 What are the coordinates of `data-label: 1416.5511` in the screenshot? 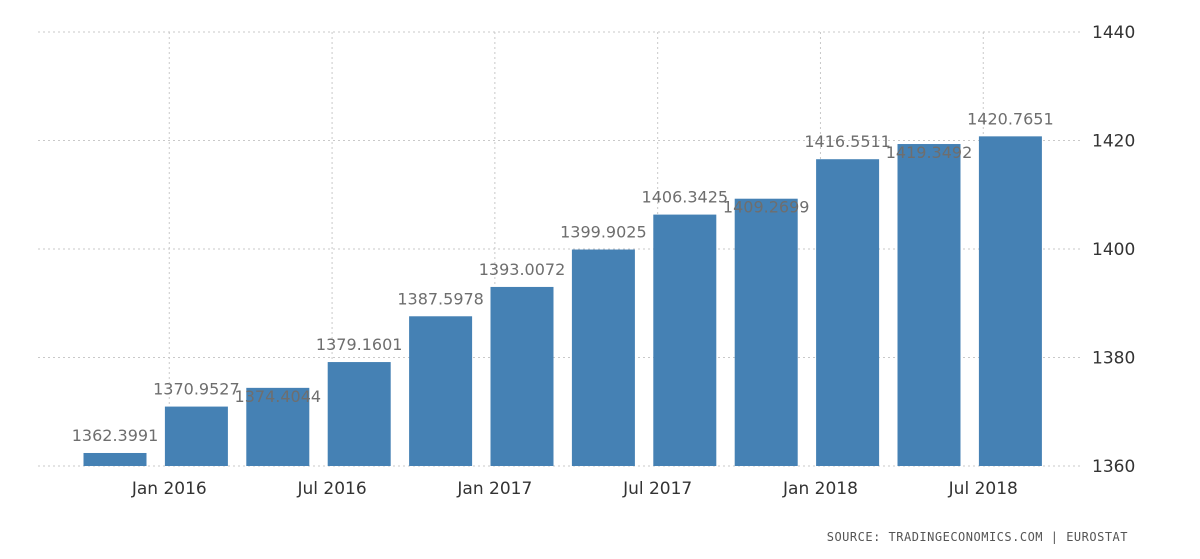 It's located at (847, 141).